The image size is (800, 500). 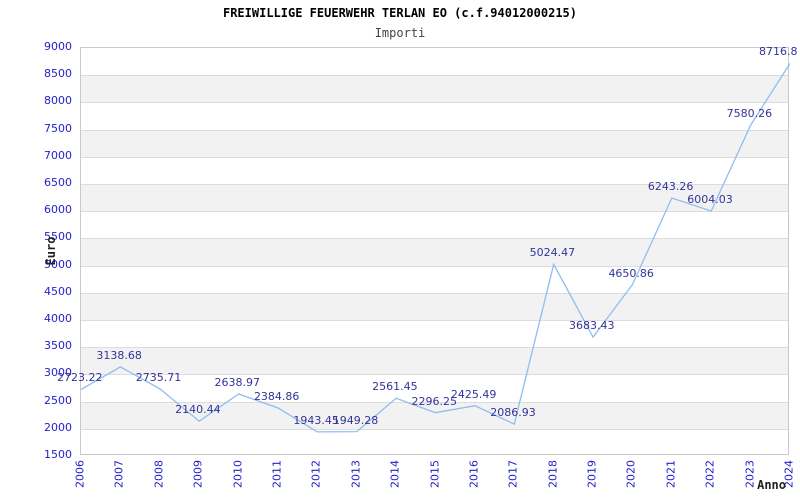 I want to click on x-tick-label: 2017, so click(x=513, y=474).